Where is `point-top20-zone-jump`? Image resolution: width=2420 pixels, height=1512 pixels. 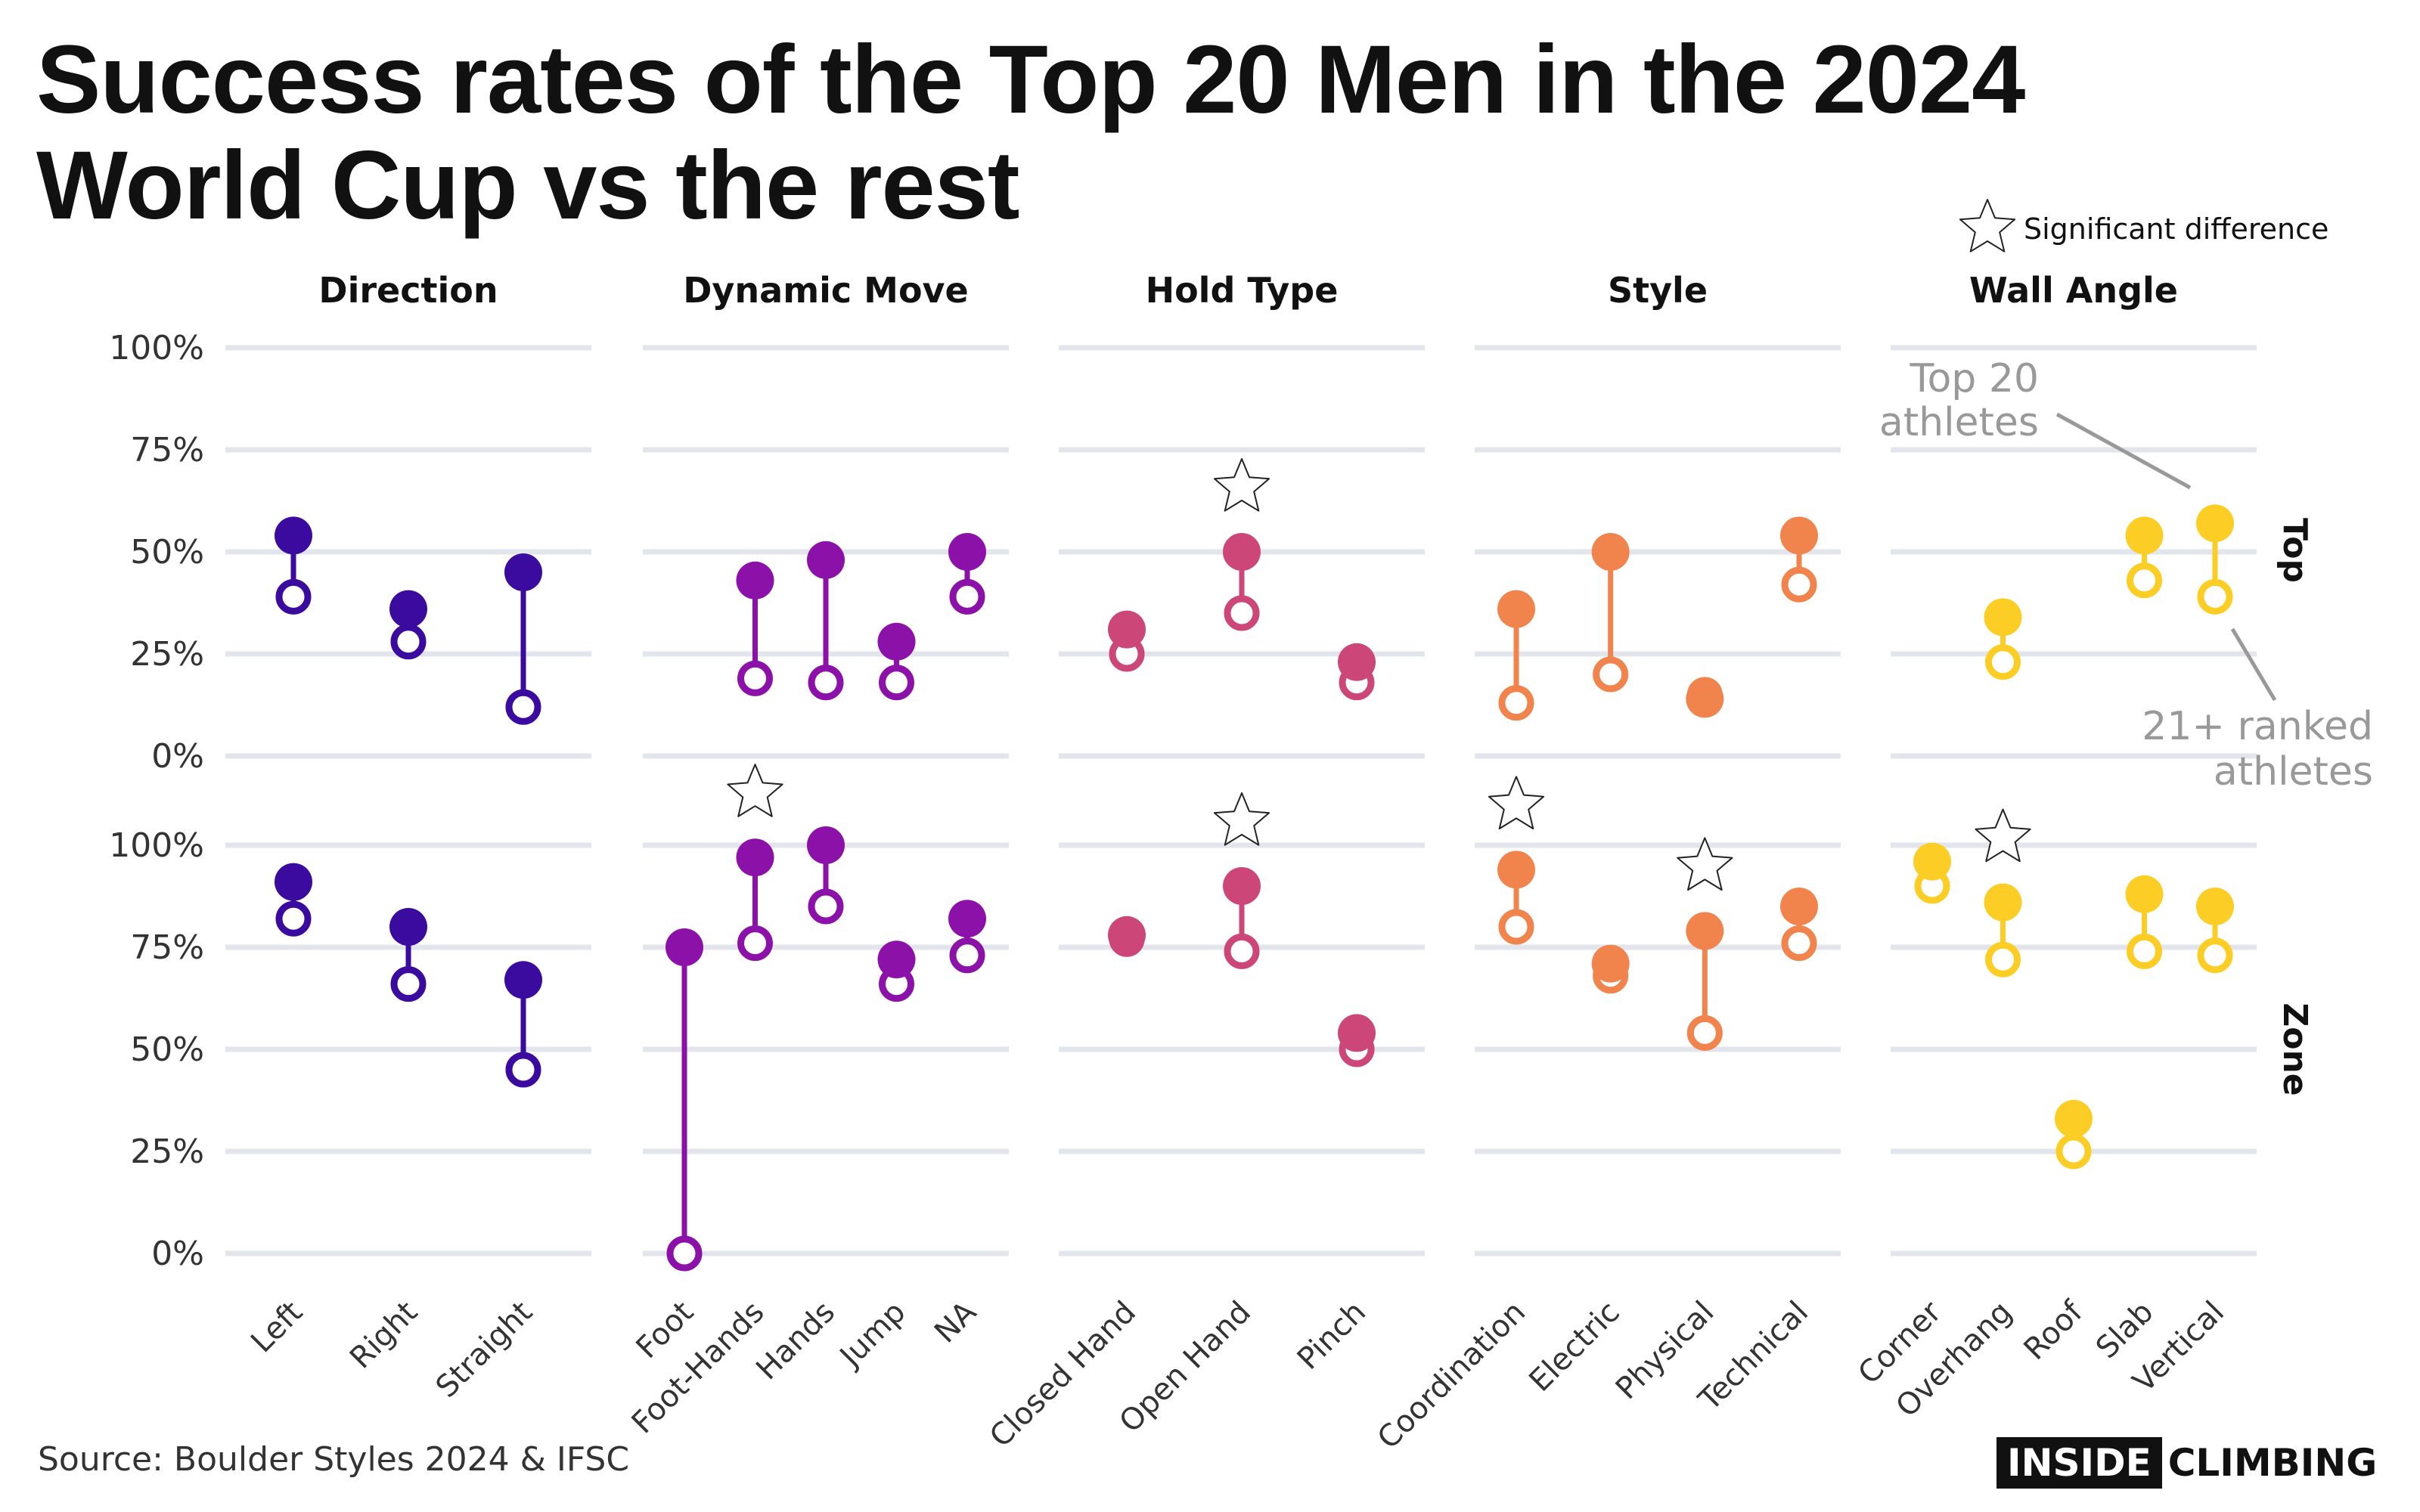 point-top20-zone-jump is located at coordinates (896, 960).